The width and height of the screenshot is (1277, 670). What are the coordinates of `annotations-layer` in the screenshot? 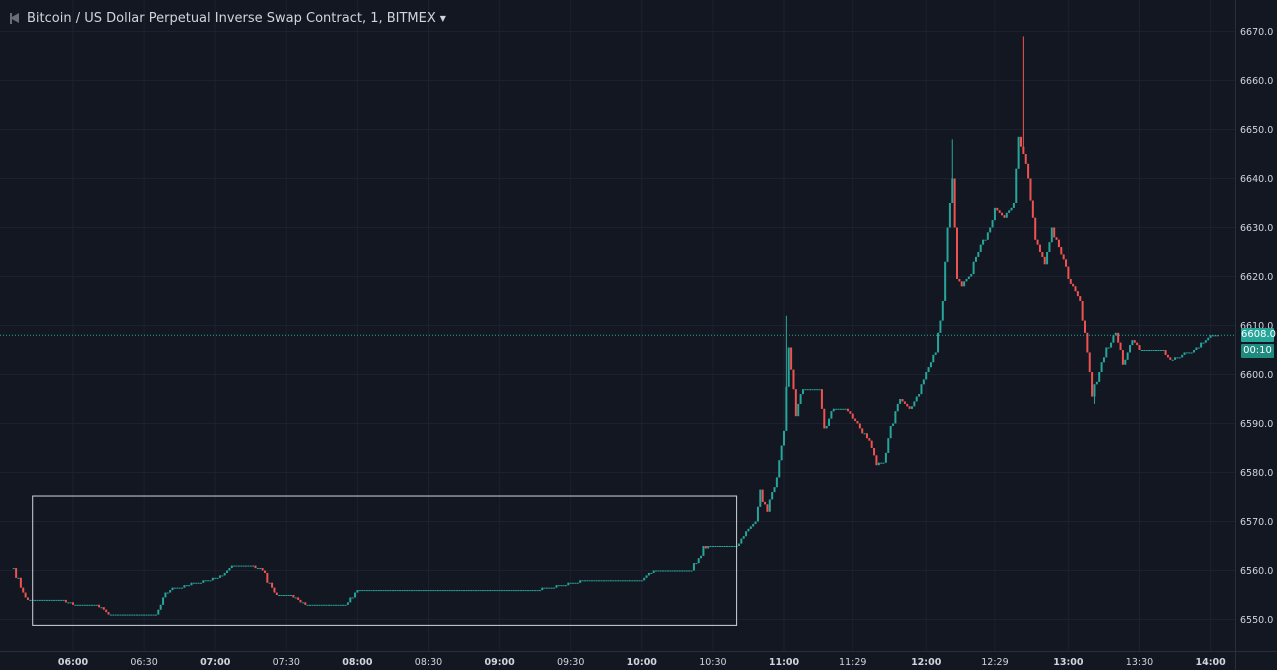 It's located at (385, 560).